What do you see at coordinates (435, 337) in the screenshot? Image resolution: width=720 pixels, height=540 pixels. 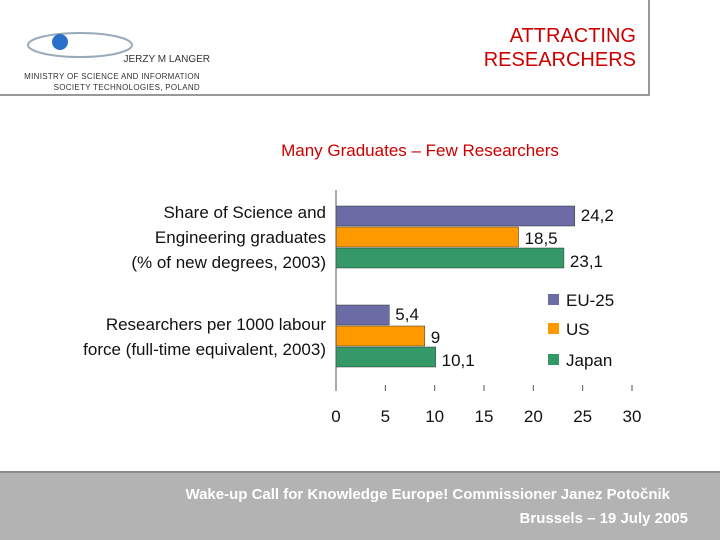 I see `value-label: 9` at bounding box center [435, 337].